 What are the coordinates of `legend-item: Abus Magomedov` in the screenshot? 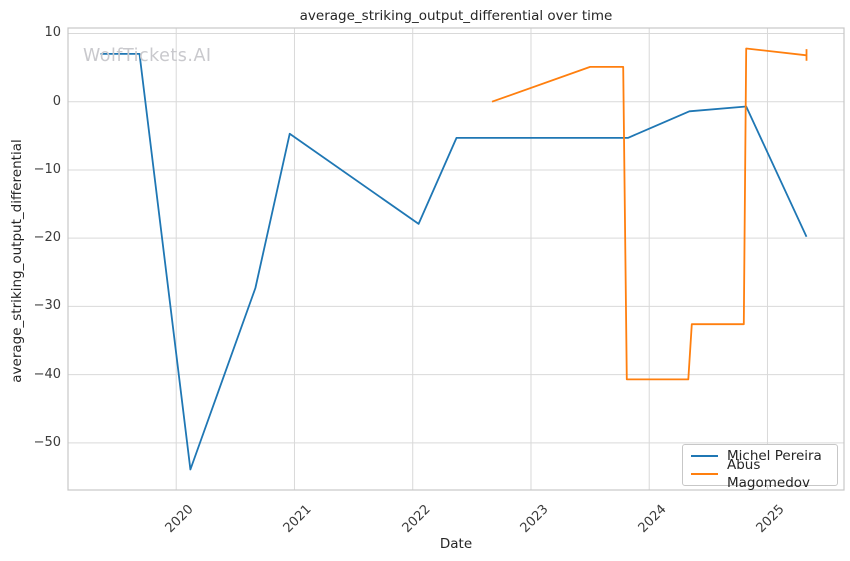 It's located at (760, 474).